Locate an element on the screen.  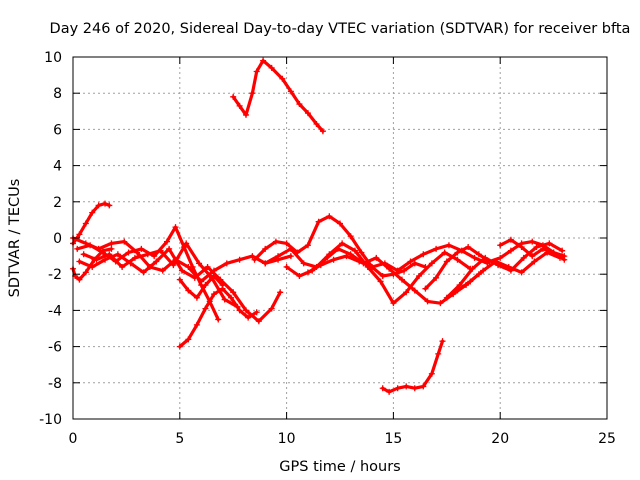
series-arc-n is located at coordinates (532, 249).